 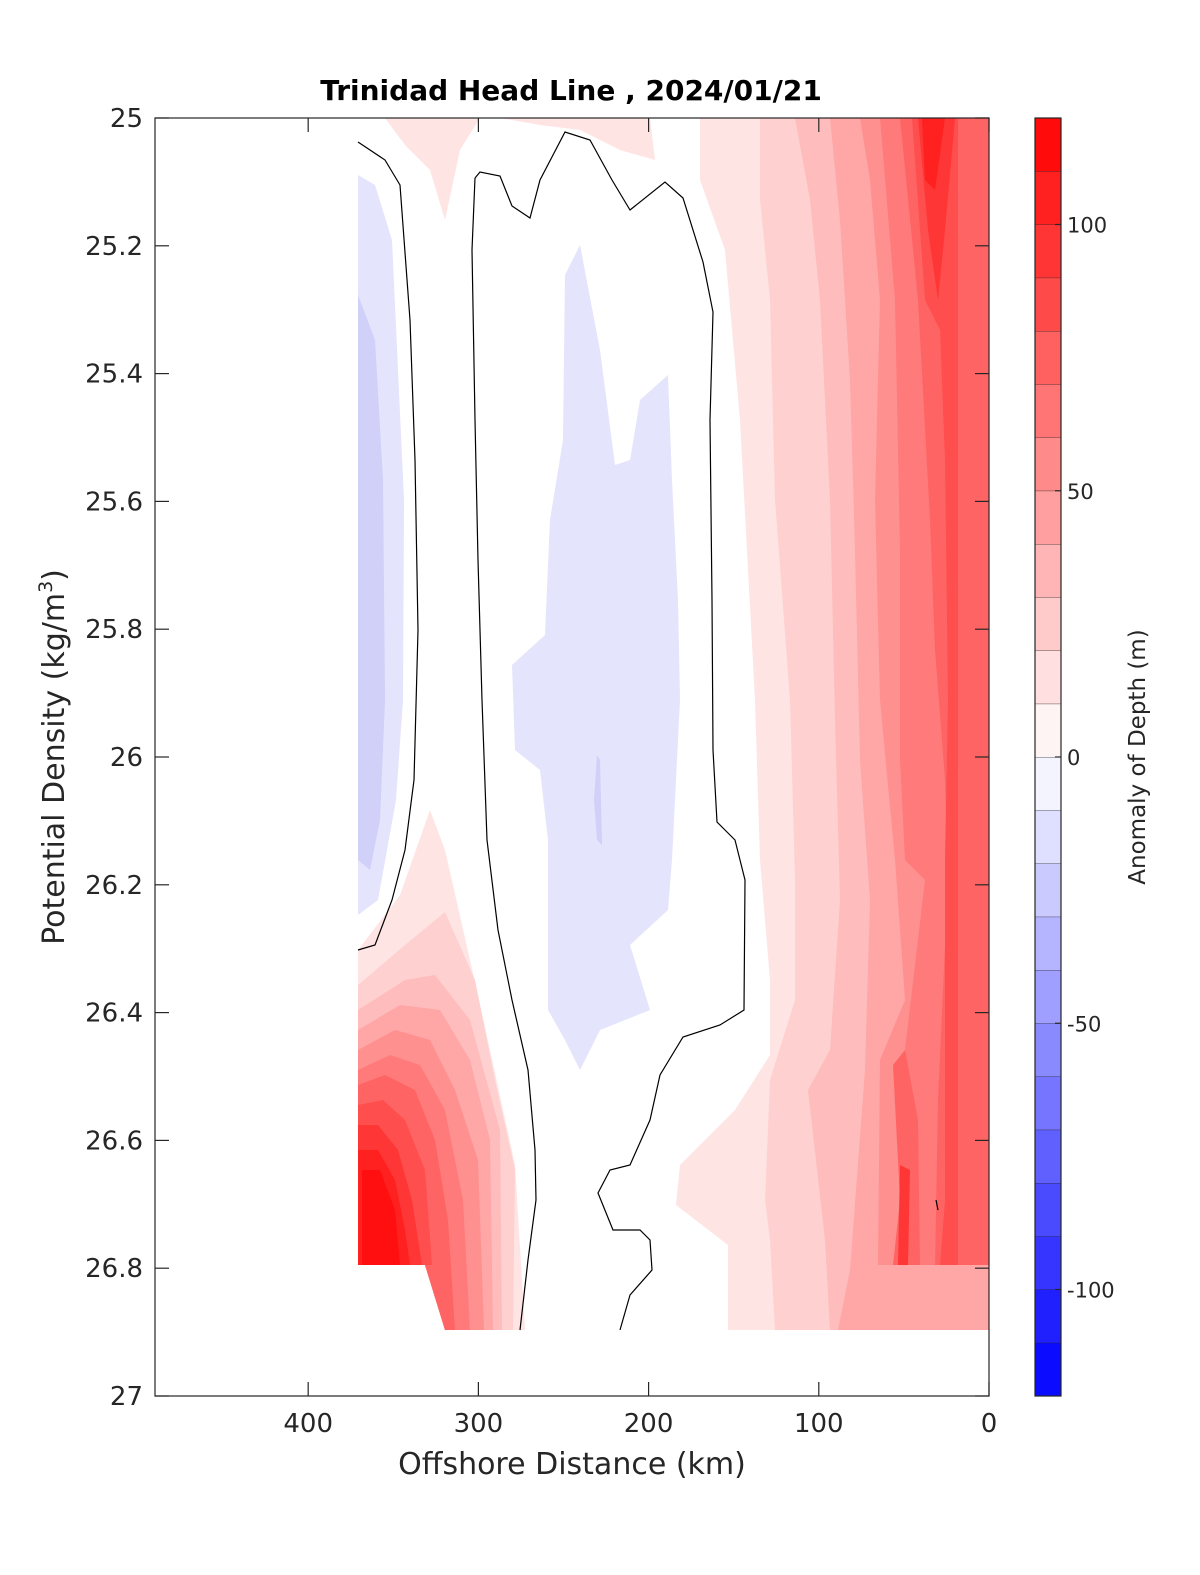 I want to click on colorbar-tick-label: -100, so click(x=1091, y=1291).